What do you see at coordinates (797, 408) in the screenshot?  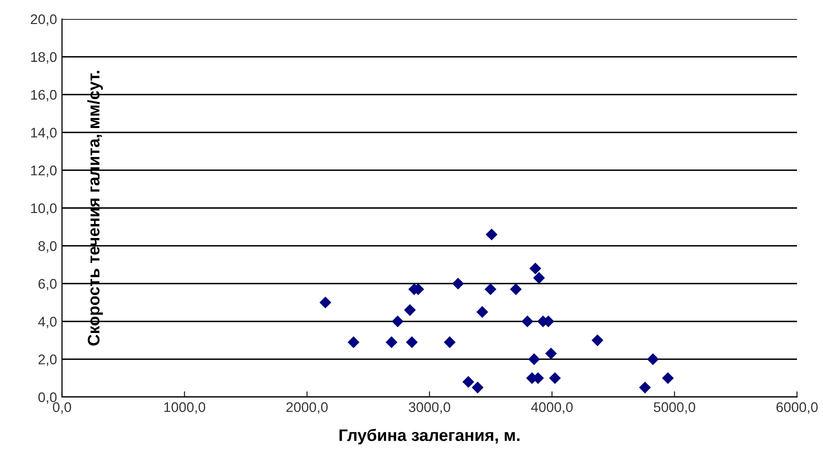 I see `x-tick-label: 6000,0` at bounding box center [797, 408].